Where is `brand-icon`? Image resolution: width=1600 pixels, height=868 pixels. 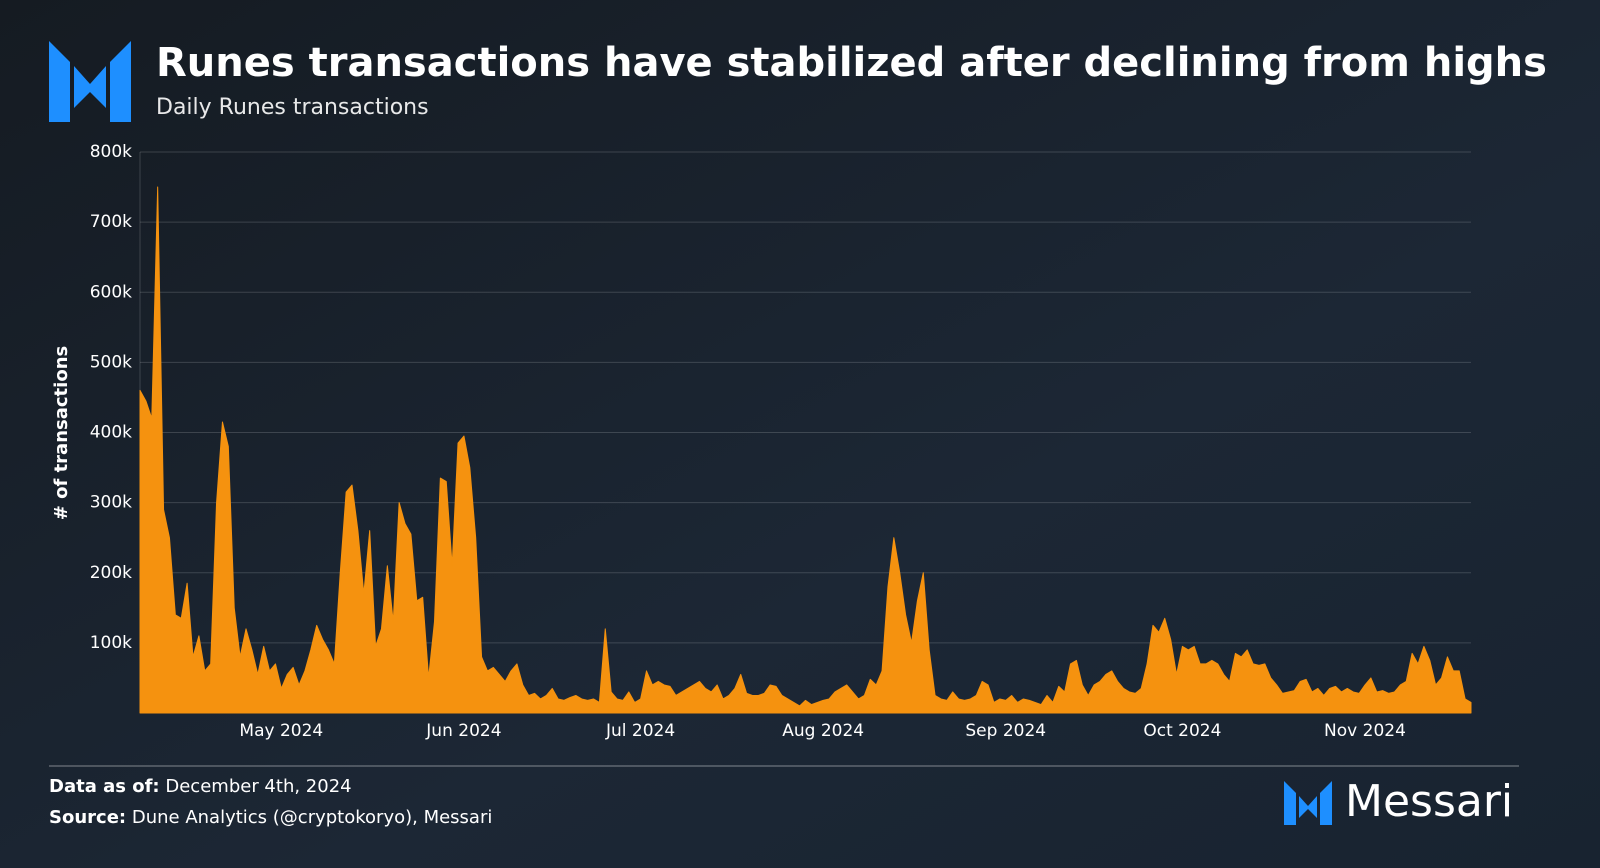
brand-icon is located at coordinates (1308, 803).